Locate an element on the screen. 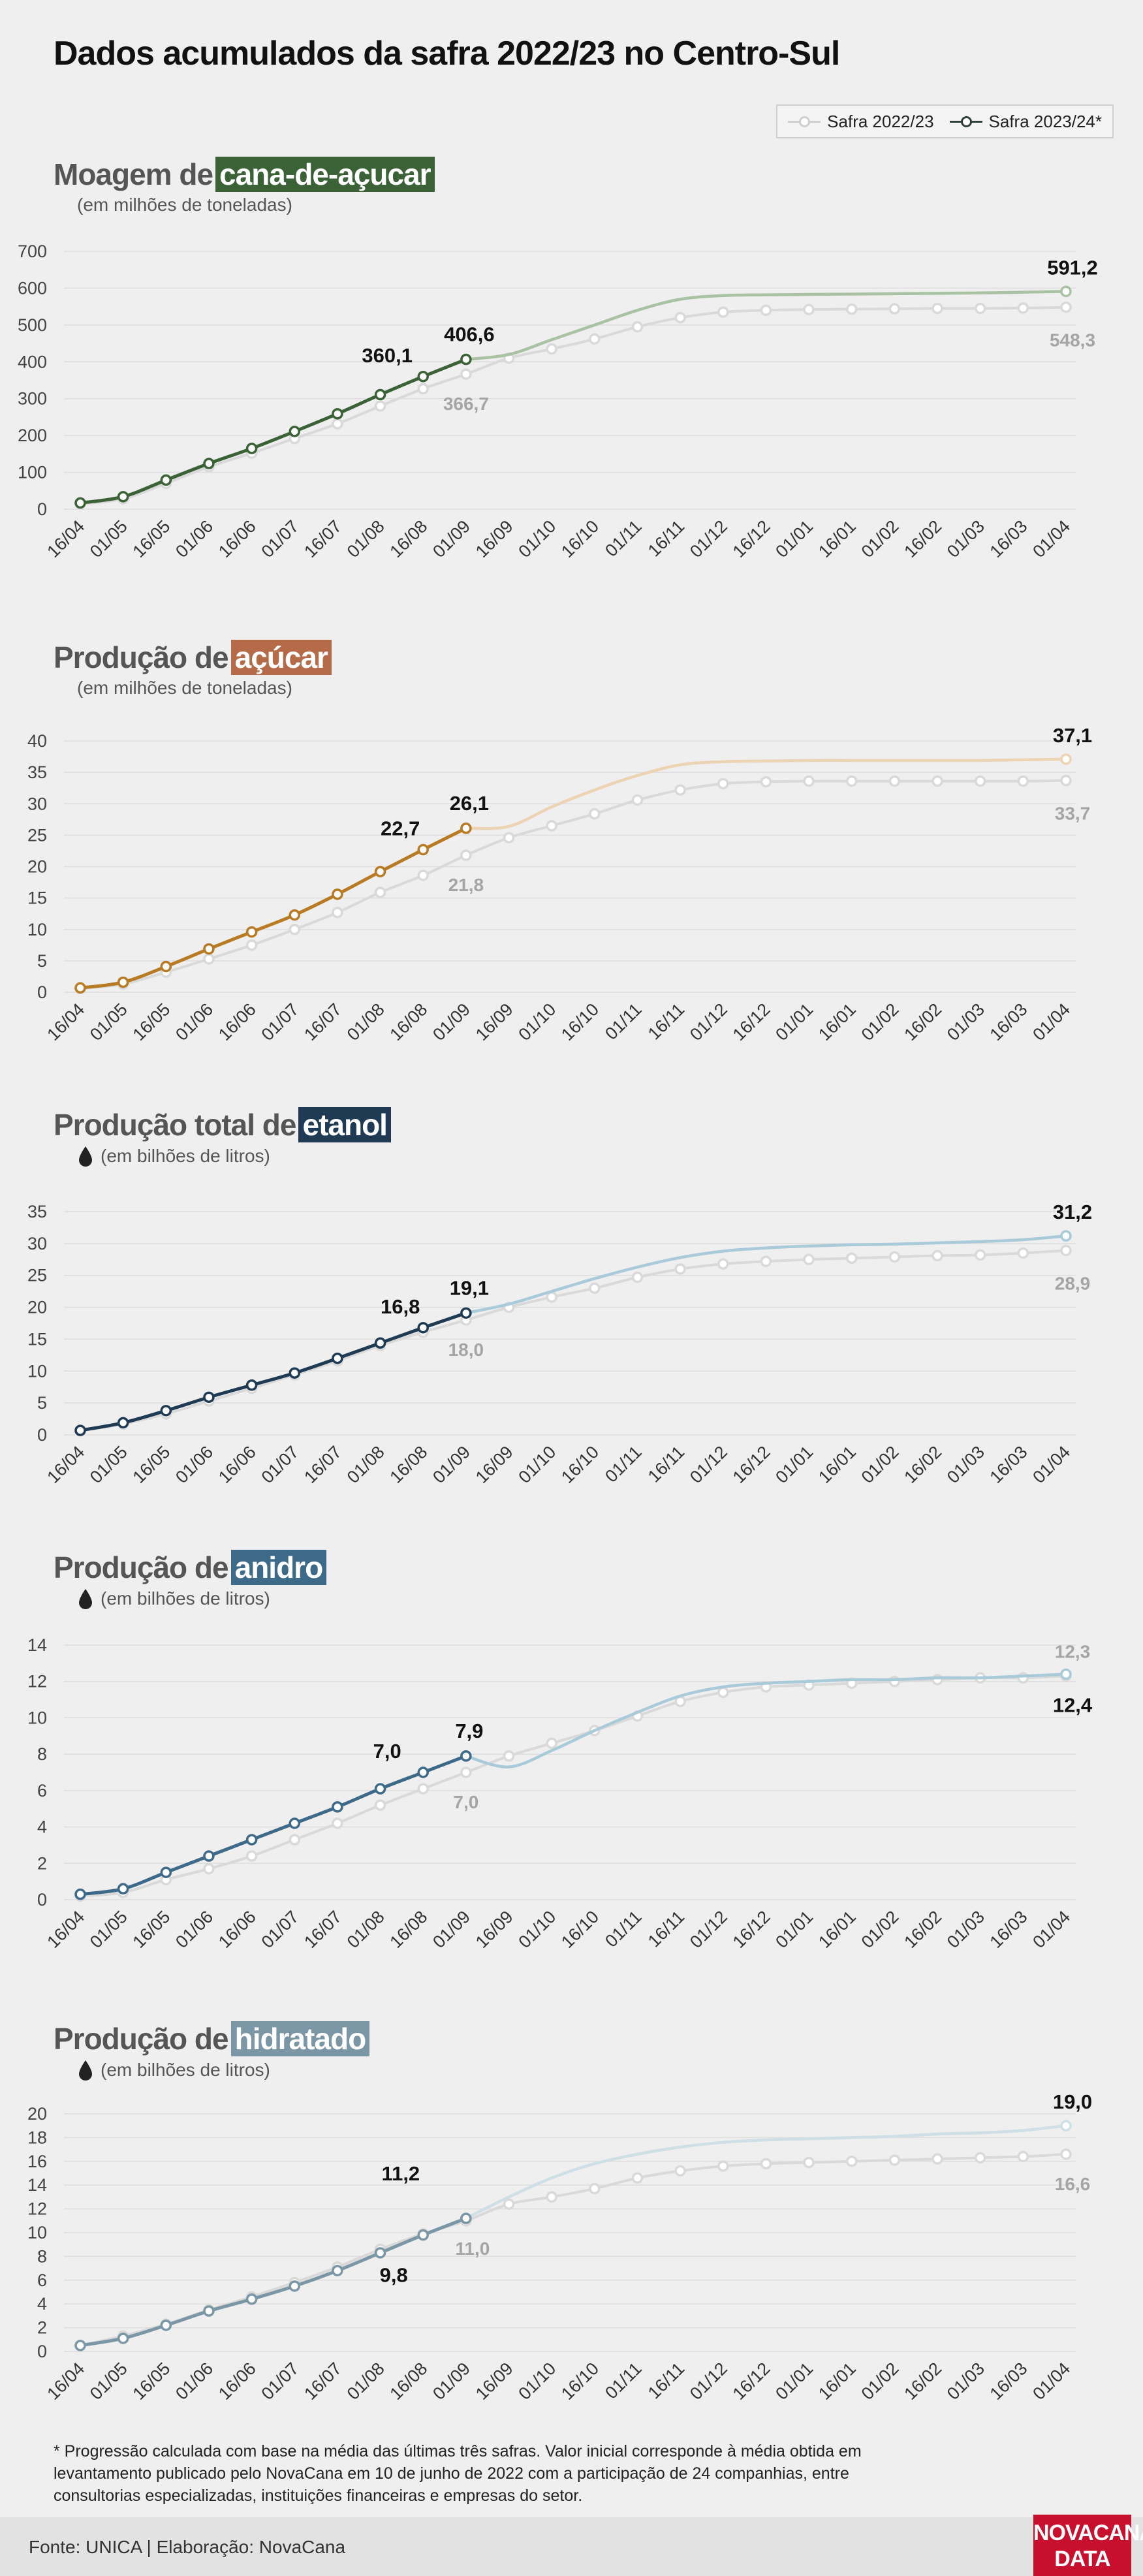  y-tick-label: 30 is located at coordinates (37, 803).